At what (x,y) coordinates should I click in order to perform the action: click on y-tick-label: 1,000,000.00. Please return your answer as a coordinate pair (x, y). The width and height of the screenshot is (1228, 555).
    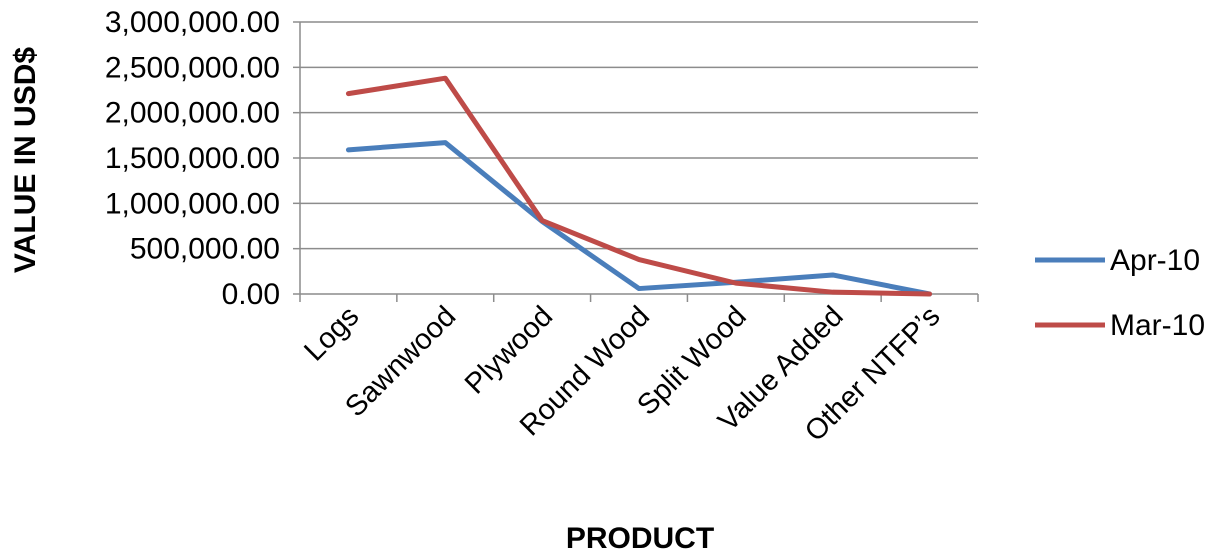
    Looking at the image, I should click on (192, 203).